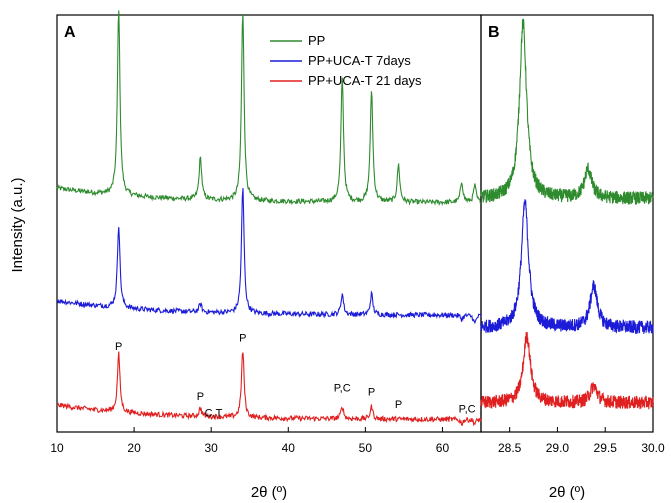 Image resolution: width=671 pixels, height=503 pixels. Describe the element at coordinates (359, 60) in the screenshot. I see `legend-label: PP+UCA-T 7days` at that location.